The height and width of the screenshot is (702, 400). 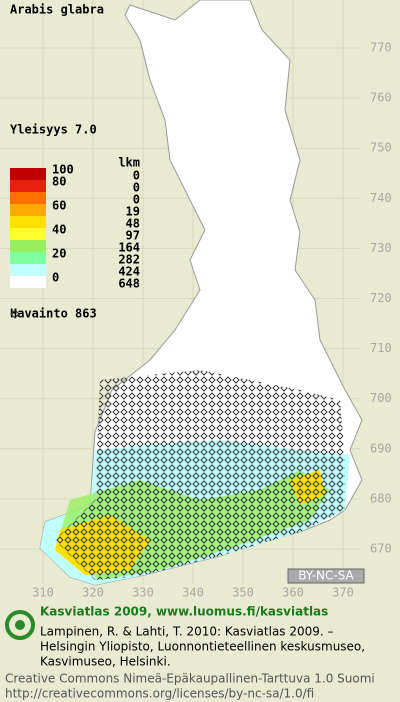 What do you see at coordinates (381, 448) in the screenshot?
I see `north-label: 690` at bounding box center [381, 448].